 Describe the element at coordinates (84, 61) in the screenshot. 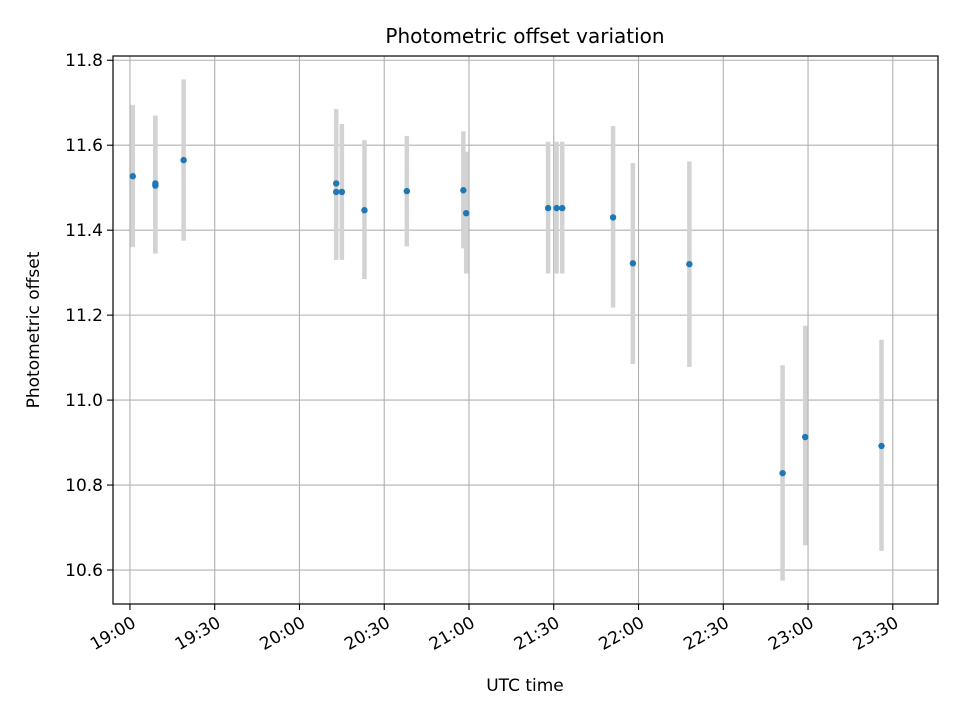

I see `y-tick-label: 11.8` at that location.